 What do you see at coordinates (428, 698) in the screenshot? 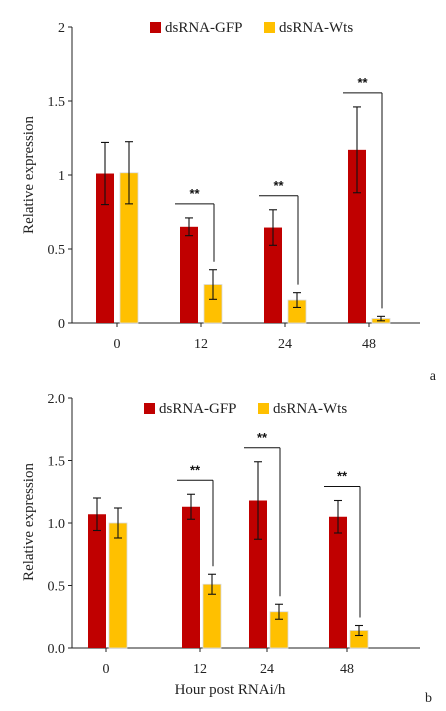
I see `panel-label: b` at bounding box center [428, 698].